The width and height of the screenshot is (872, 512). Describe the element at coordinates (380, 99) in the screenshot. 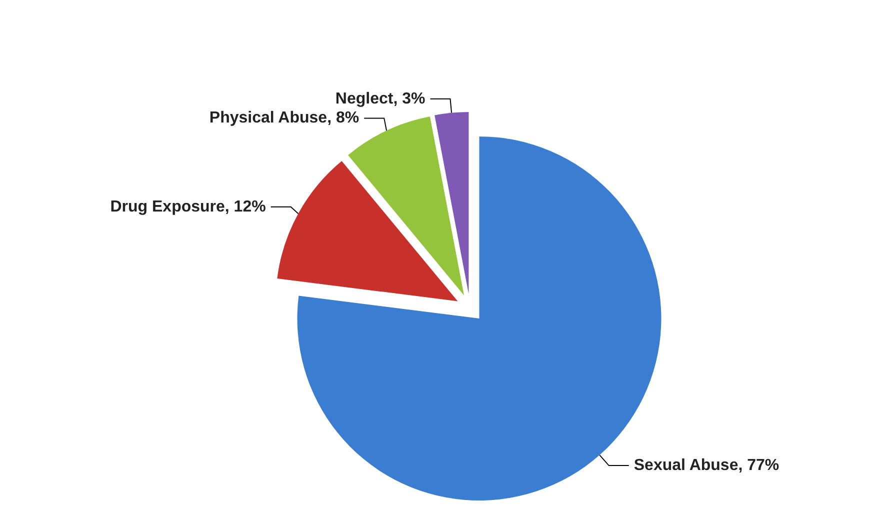

I see `slice-label: Neglect, 3%` at that location.